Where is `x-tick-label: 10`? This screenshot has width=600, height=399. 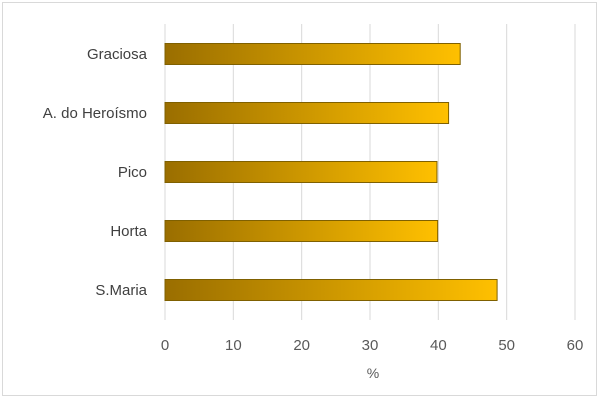
x-tick-label: 10 is located at coordinates (233, 345).